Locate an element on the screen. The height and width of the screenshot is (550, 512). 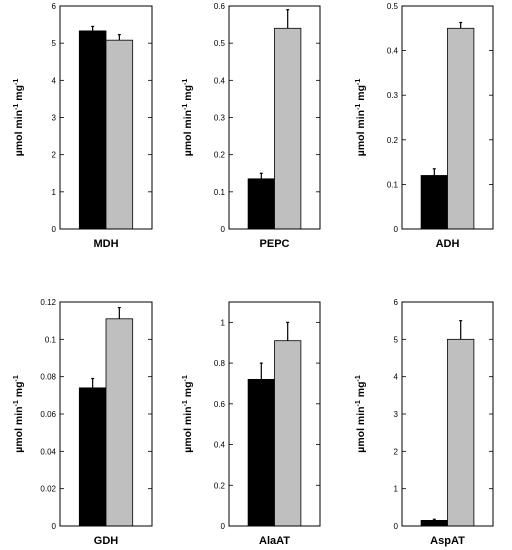
chart-panel-alaat: 0 0.2 0.4 0.6 0.8 1 AlaAT µmol min-1 mg-1 is located at coordinates (251, 424).